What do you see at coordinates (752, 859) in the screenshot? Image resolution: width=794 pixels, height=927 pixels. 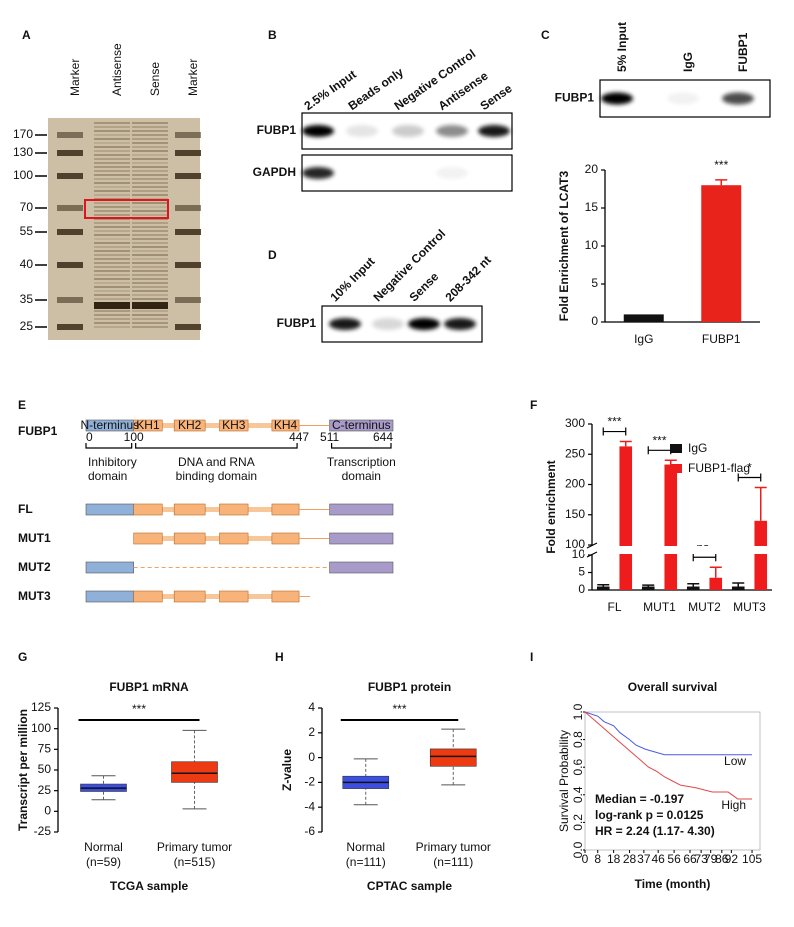 I see `x-tick-label: 105` at bounding box center [752, 859].